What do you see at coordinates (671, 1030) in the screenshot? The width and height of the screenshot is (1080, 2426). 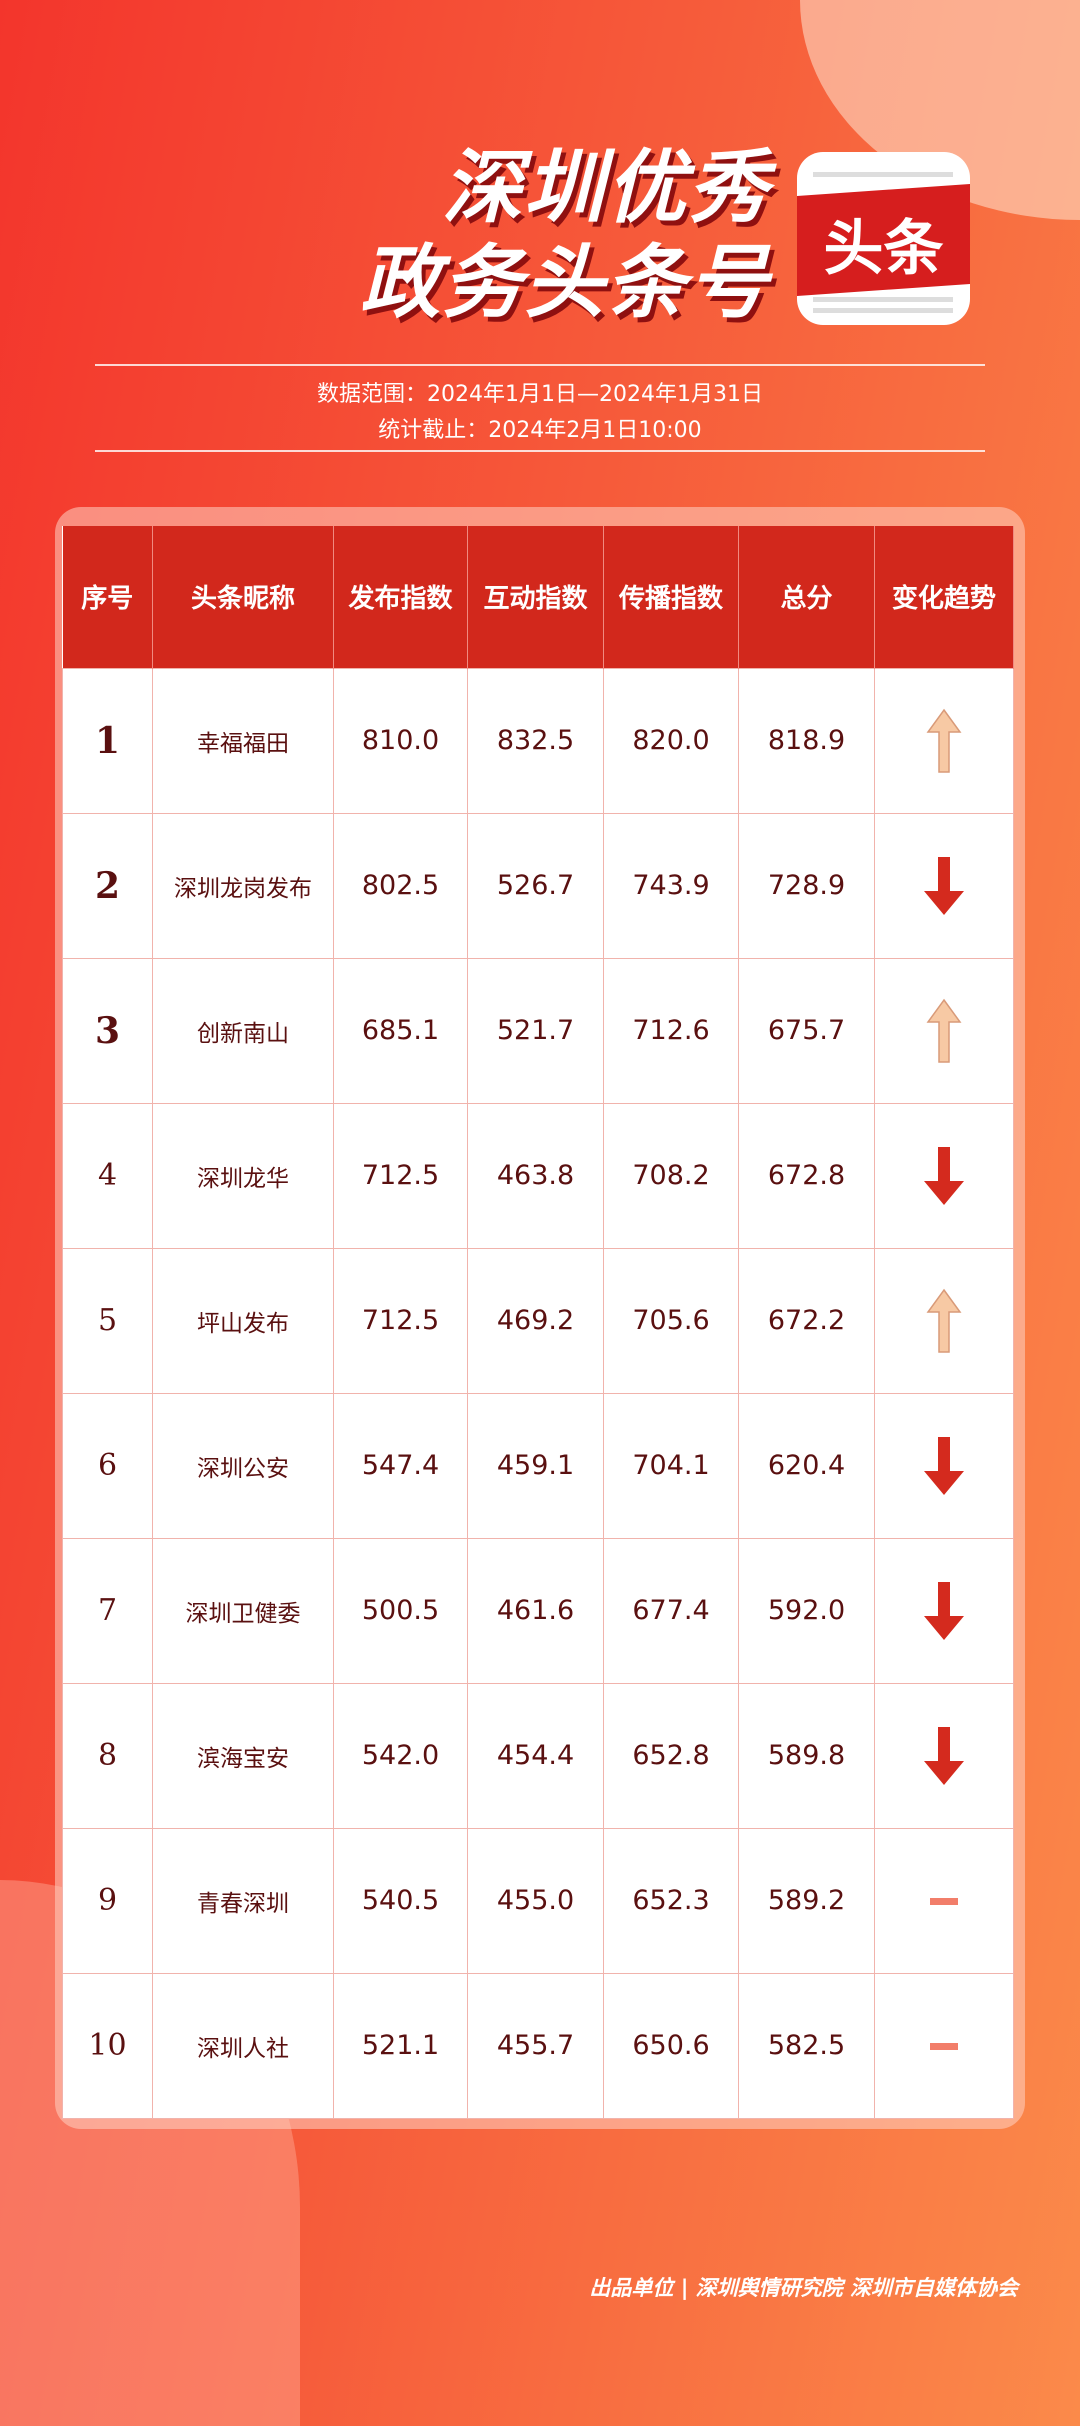 I see `spread-index: 712.6` at bounding box center [671, 1030].